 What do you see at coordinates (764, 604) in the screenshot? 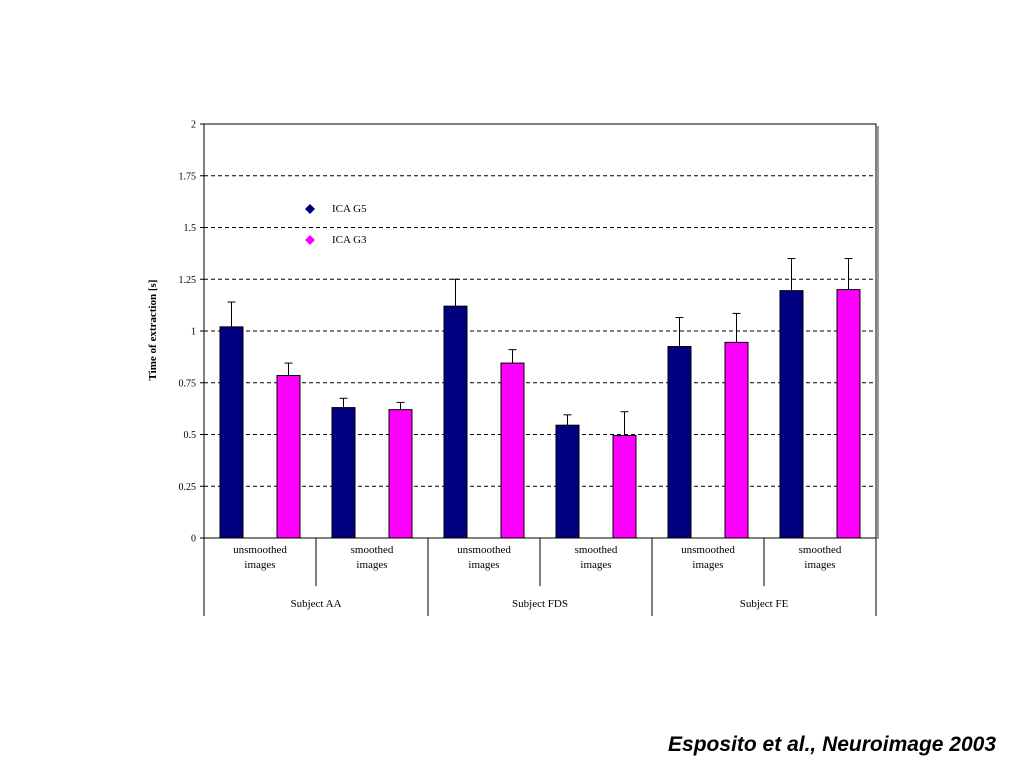
I see `group-label: Subject FE` at bounding box center [764, 604].